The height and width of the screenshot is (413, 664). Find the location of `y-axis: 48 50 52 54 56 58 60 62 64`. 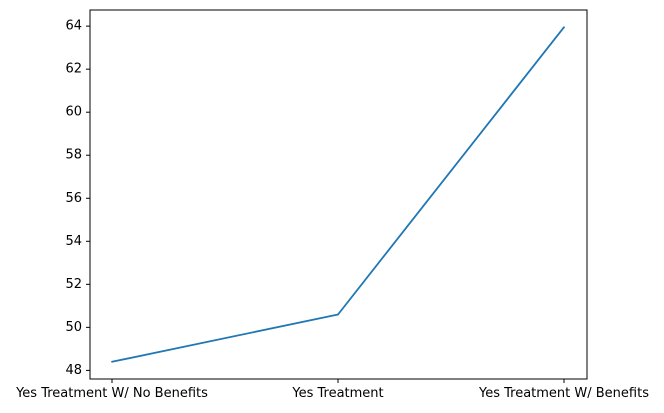

y-axis: 48 50 52 54 56 58 60 62 64 is located at coordinates (77, 198).